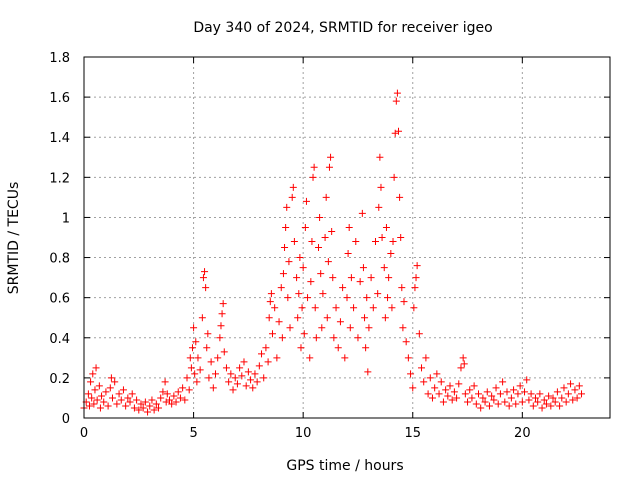 The height and width of the screenshot is (480, 640). Describe the element at coordinates (303, 433) in the screenshot. I see `x-tick-label: 10` at that location.